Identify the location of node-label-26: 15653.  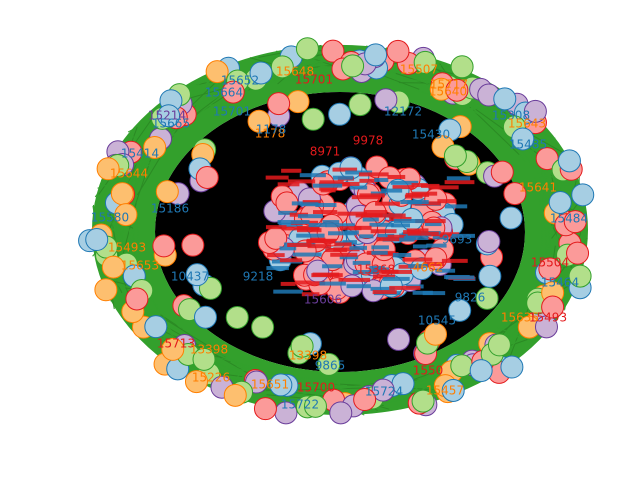
(140, 266).